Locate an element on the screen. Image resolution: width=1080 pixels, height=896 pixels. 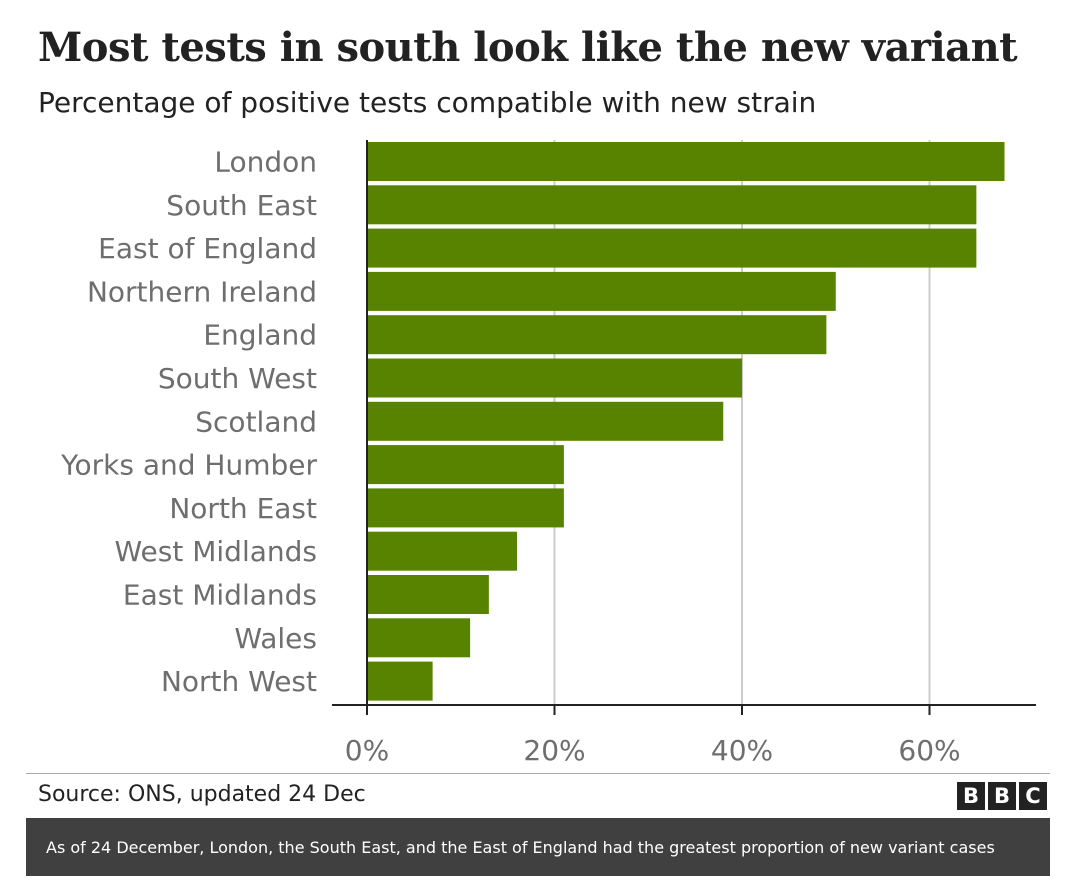
category-label: Northern Ireland is located at coordinates (202, 291).